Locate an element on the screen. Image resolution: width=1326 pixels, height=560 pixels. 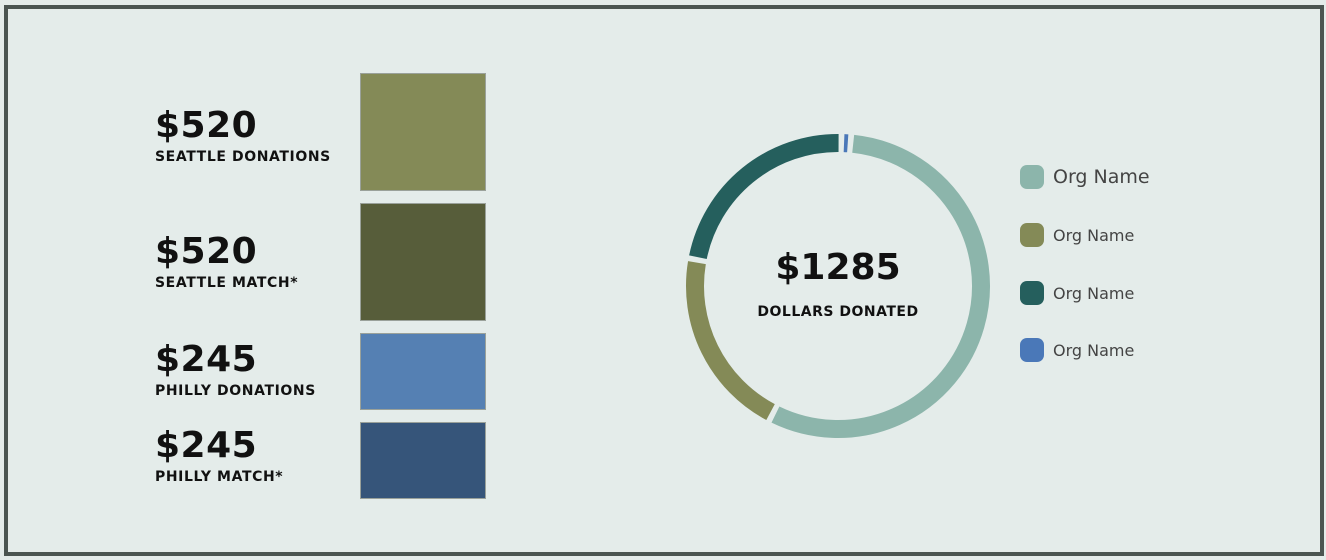
stat-seattle-donations: $520 SEATTLE DONATIONS is located at coordinates (243, 135).